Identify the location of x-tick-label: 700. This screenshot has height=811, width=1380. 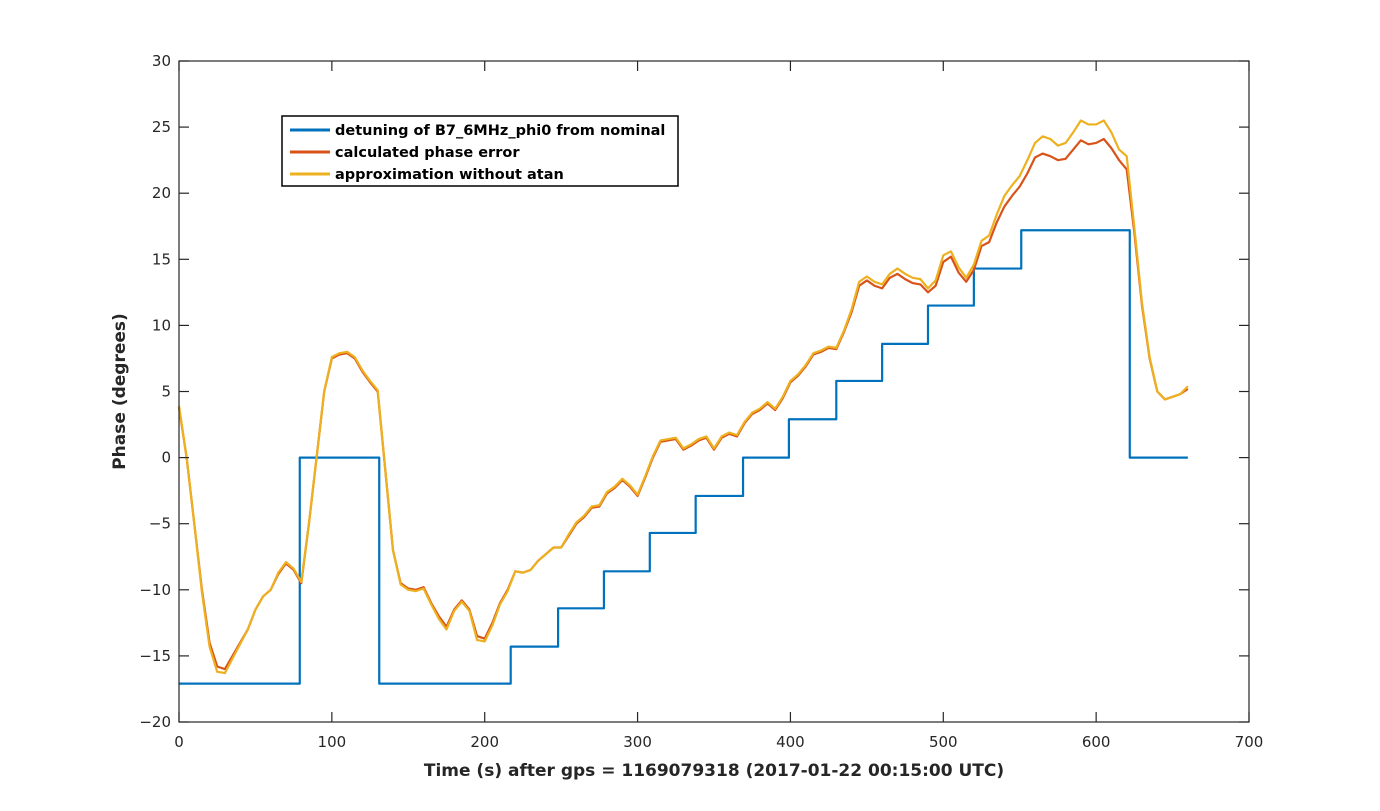
(1249, 742).